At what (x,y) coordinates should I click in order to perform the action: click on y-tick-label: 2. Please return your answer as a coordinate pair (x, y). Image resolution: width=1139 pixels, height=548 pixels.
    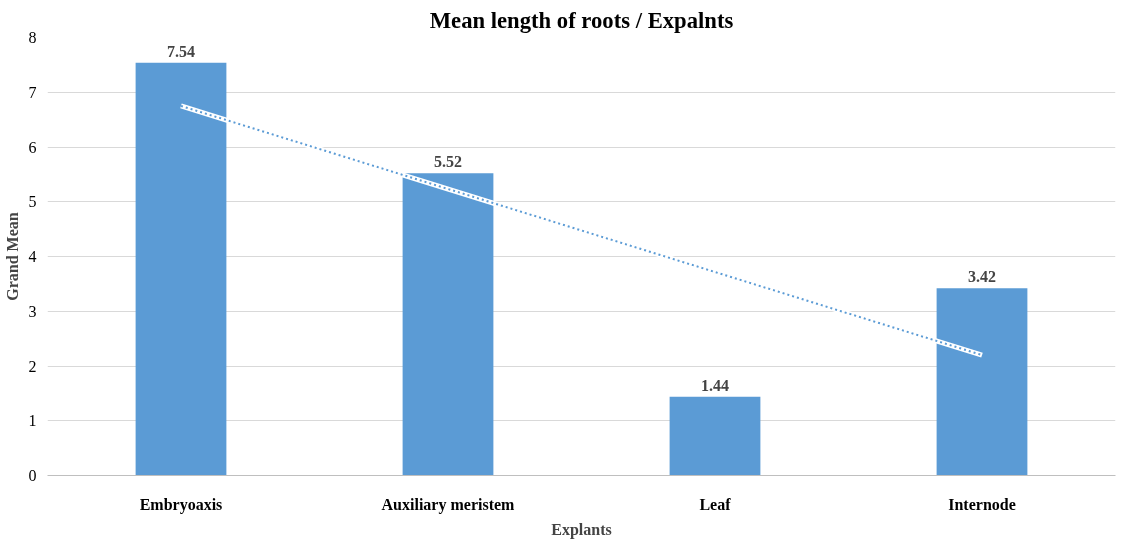
    Looking at the image, I should click on (32, 366).